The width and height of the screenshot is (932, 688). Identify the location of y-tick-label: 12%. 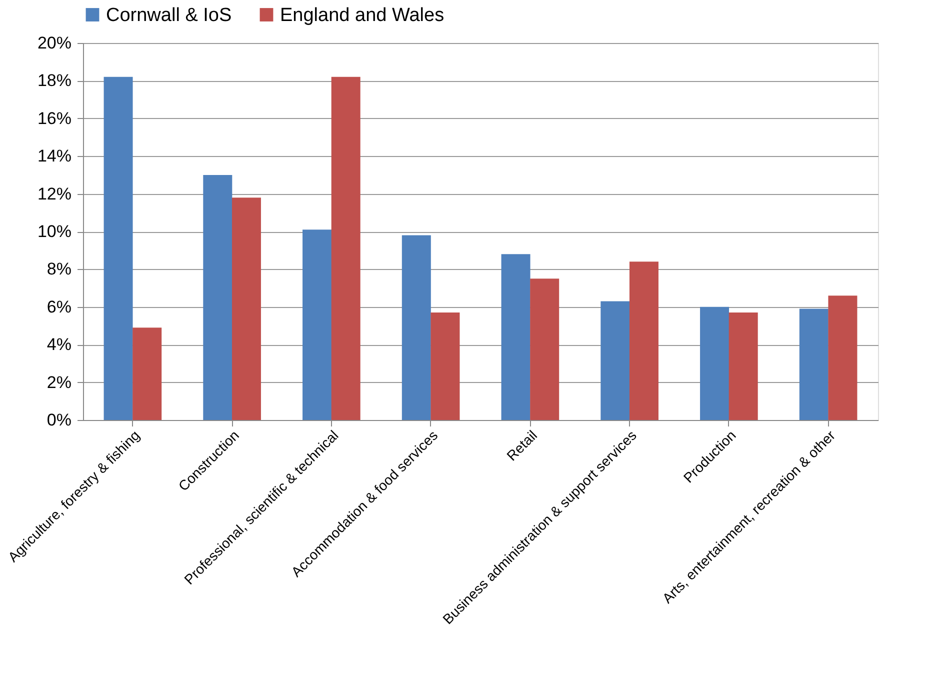
(54, 194).